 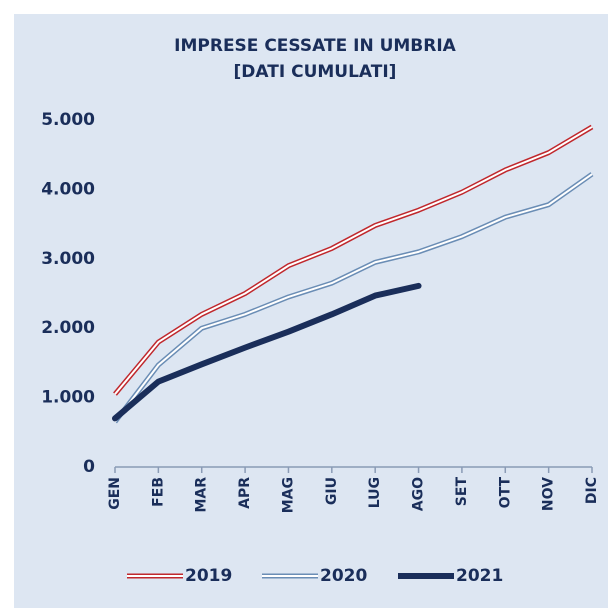 I want to click on x-tick-label: GEN, so click(x=115, y=493).